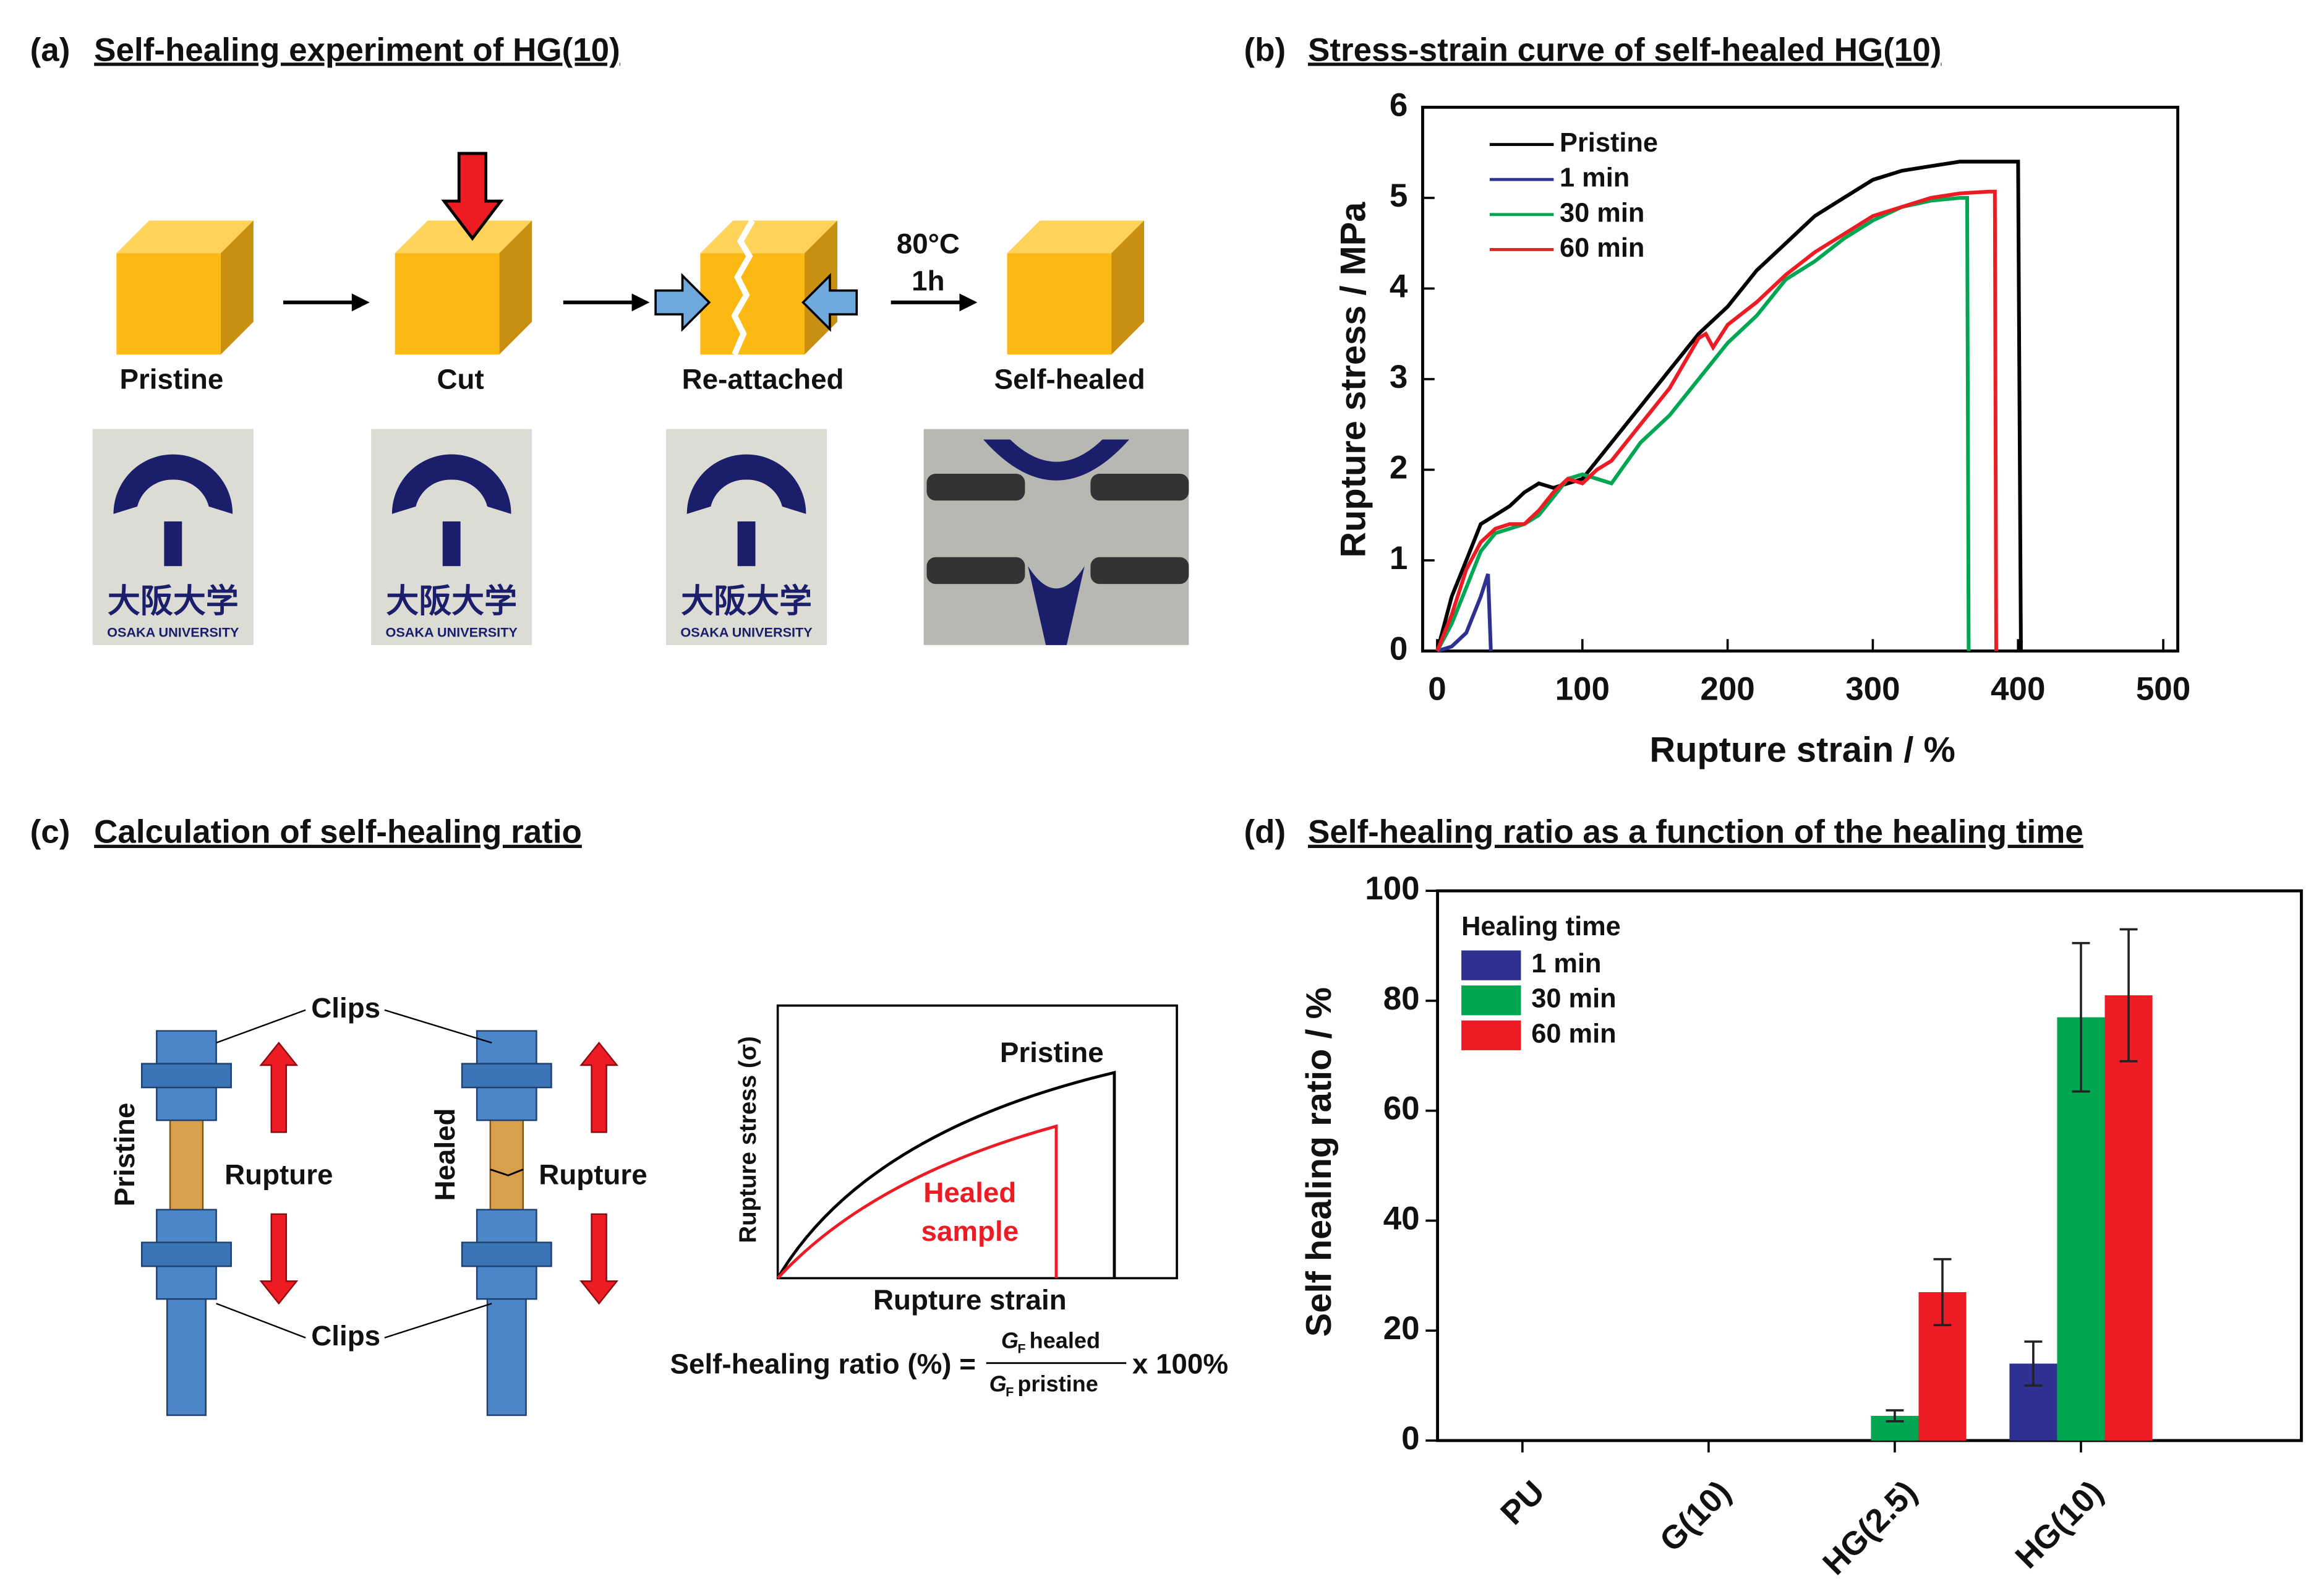  What do you see at coordinates (970, 1231) in the screenshot?
I see `sketch-label: sample` at bounding box center [970, 1231].